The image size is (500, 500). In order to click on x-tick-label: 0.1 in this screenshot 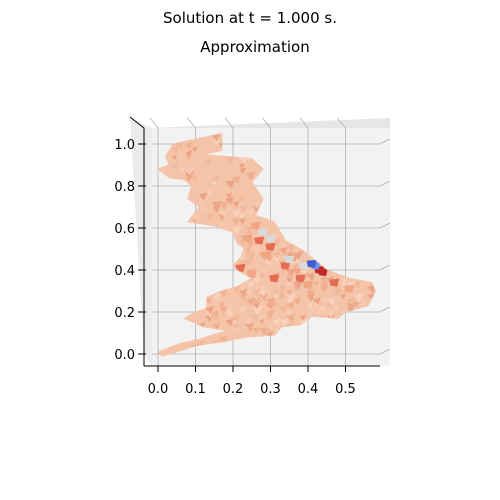, I will do `click(195, 389)`.